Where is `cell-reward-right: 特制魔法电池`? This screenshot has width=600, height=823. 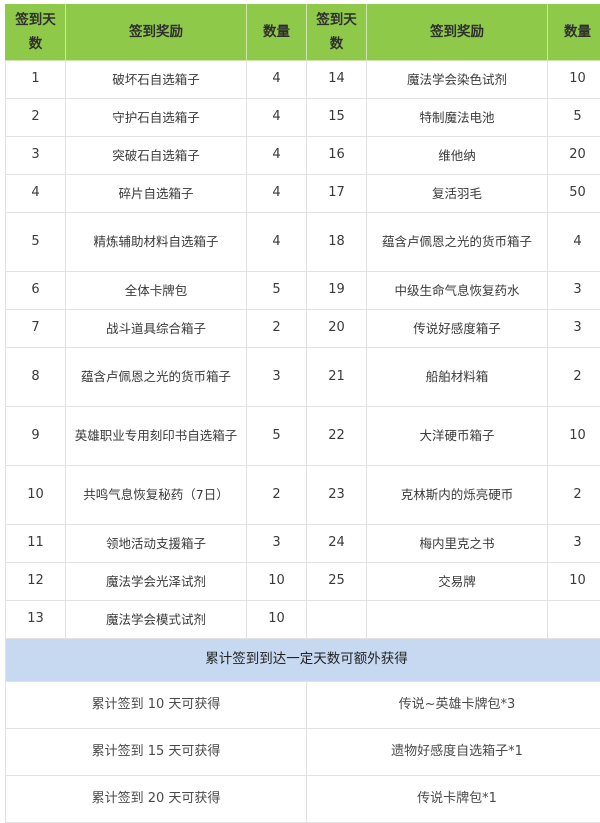 cell-reward-right: 特制魔法电池 is located at coordinates (457, 118).